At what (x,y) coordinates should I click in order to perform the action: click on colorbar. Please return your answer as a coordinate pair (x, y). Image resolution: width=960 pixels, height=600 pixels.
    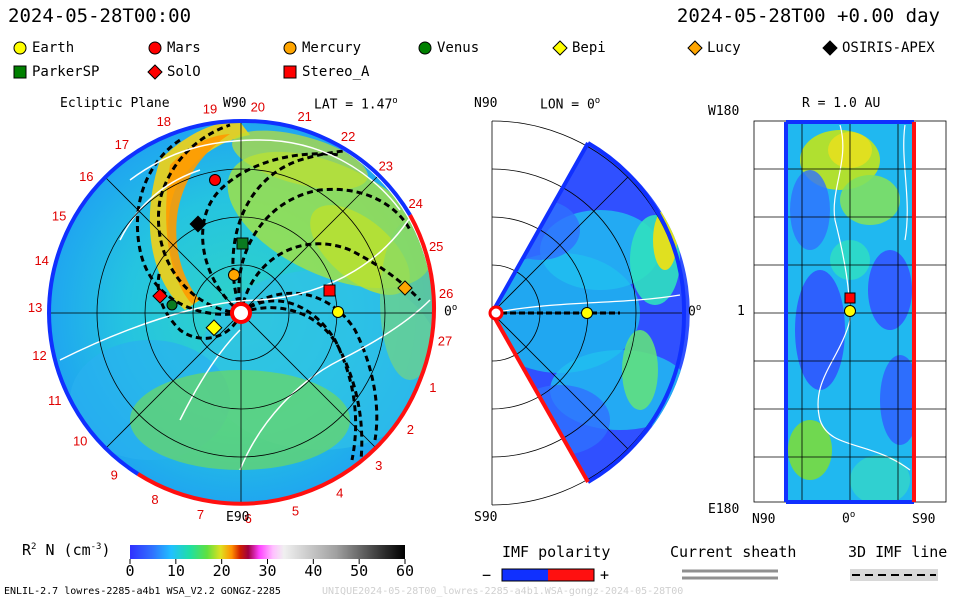
    Looking at the image, I should click on (267, 552).